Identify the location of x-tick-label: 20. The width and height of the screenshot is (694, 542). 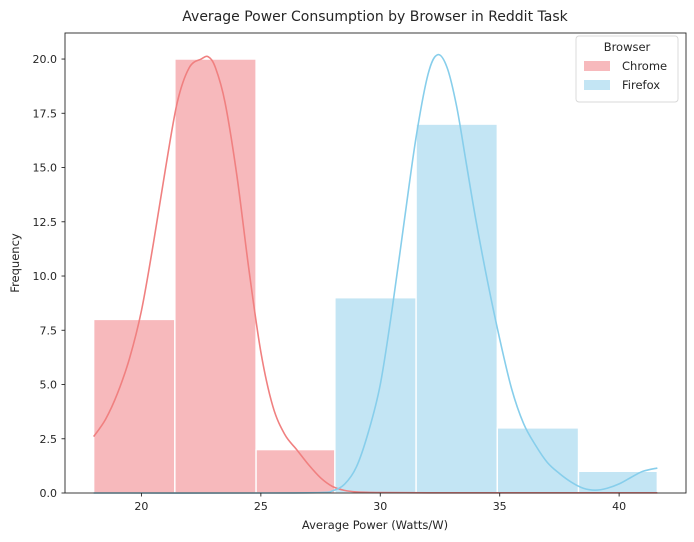
(141, 506).